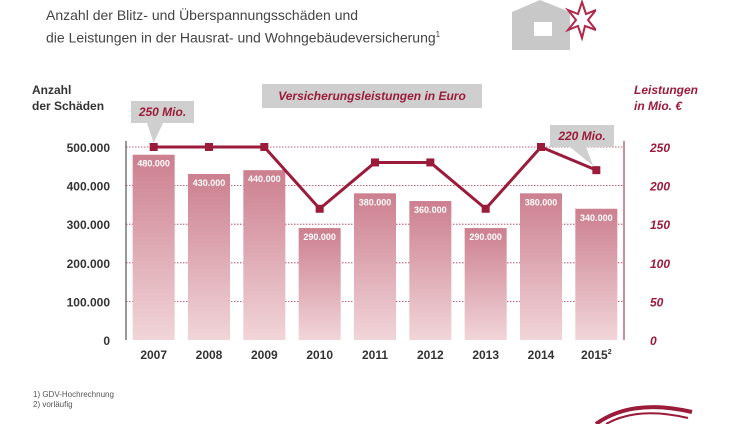  I want to click on callout-last-pointer, so click(582, 157).